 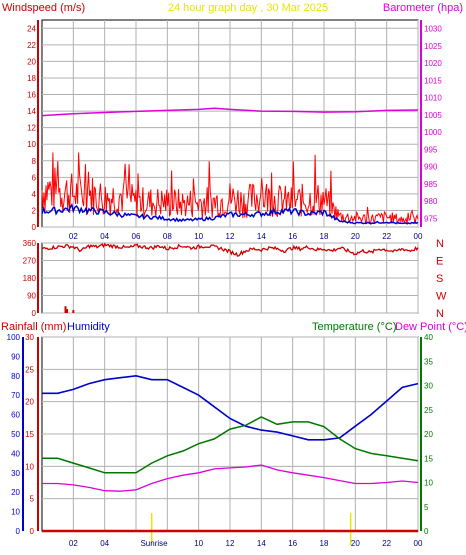 What do you see at coordinates (32, 531) in the screenshot?
I see `rainfall-y-tick: 0` at bounding box center [32, 531].